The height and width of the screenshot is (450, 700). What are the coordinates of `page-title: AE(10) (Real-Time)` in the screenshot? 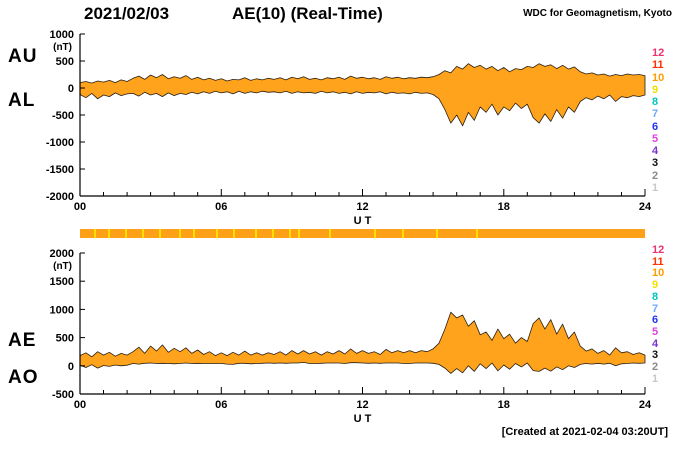 It's located at (307, 13).